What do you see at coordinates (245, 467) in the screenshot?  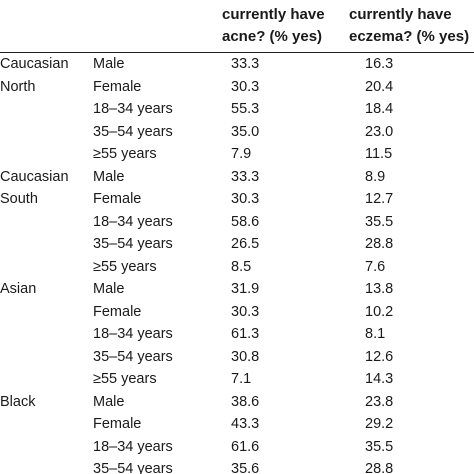 I see `acne-value-cell: 35.6` at bounding box center [245, 467].